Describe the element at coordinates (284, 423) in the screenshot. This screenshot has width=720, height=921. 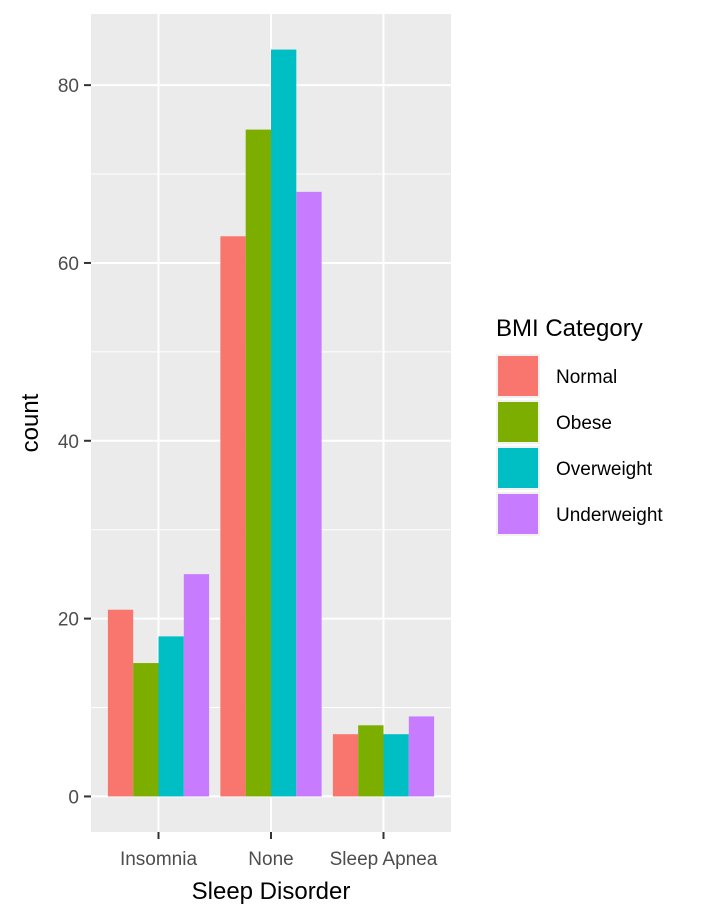
I see `bar-overweight-none` at that location.